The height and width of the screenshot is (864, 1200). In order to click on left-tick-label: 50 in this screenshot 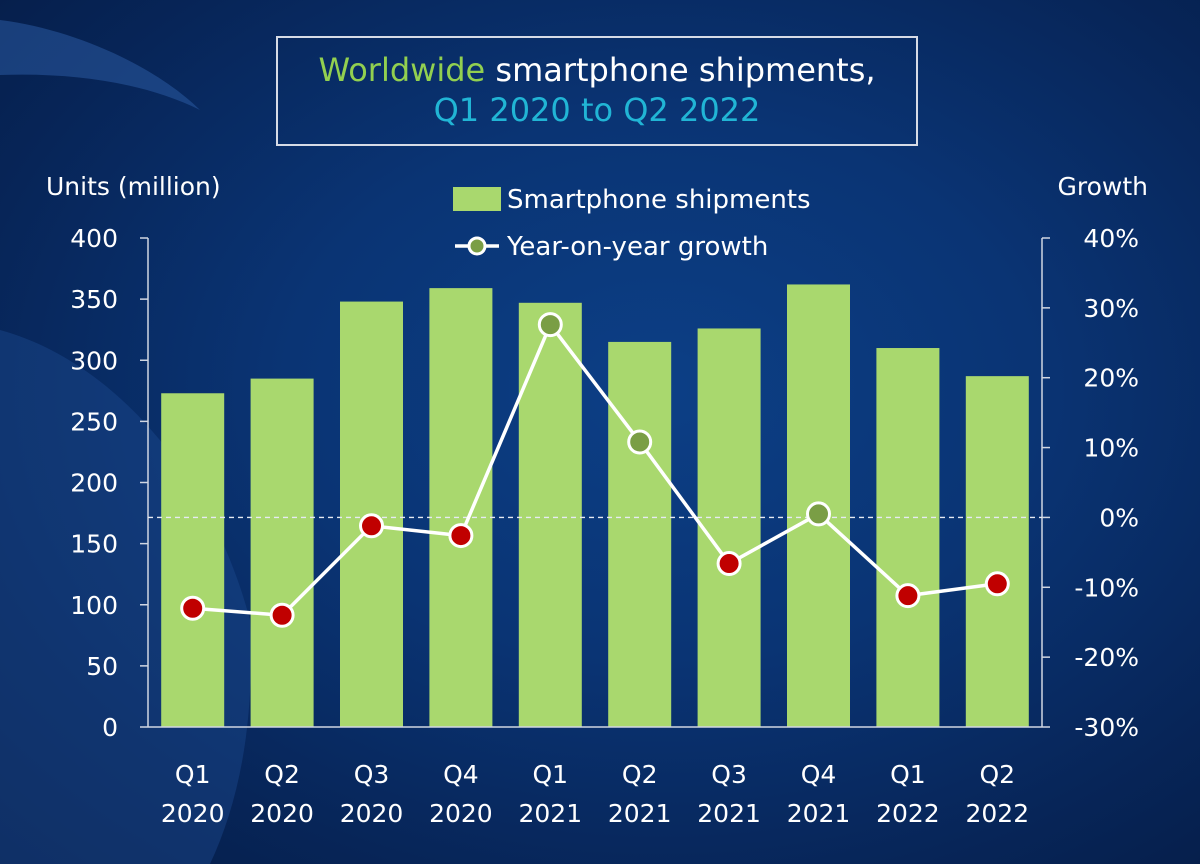, I will do `click(102, 666)`.